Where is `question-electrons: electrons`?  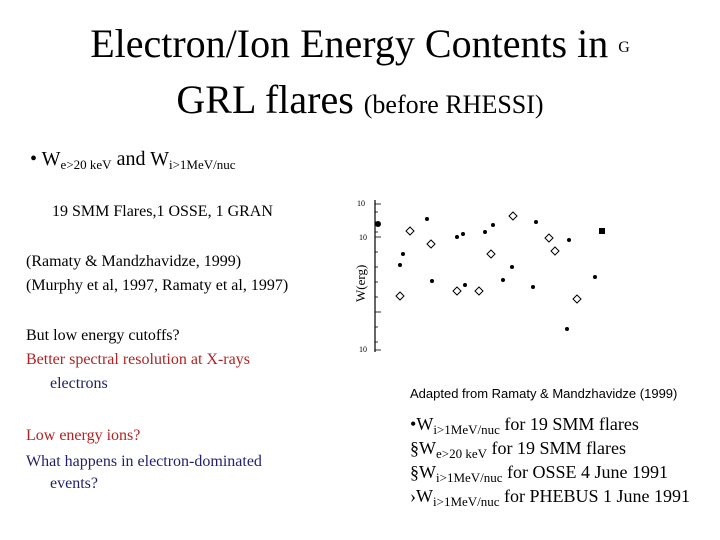
question-electrons: electrons is located at coordinates (79, 383).